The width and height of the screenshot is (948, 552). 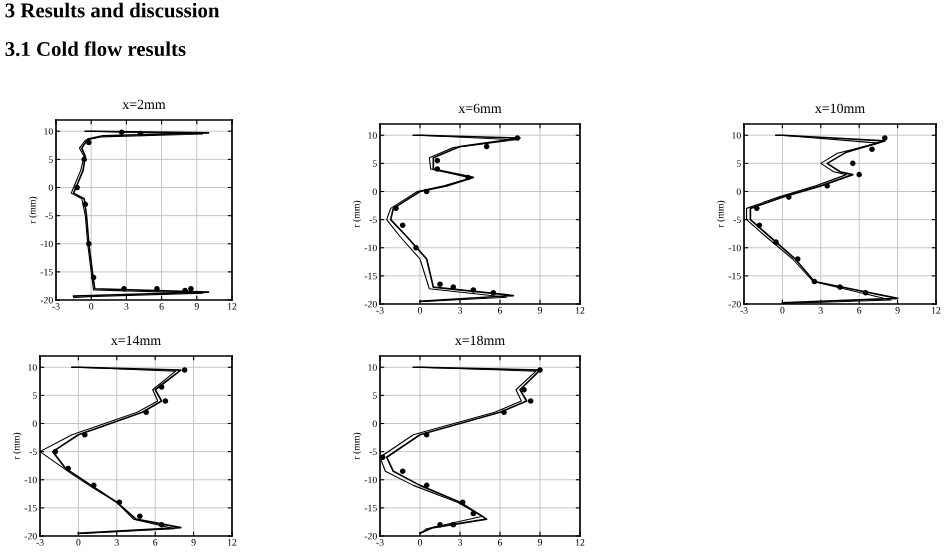 What do you see at coordinates (95, 49) in the screenshot?
I see `text: 3.1 Cold flow results` at bounding box center [95, 49].